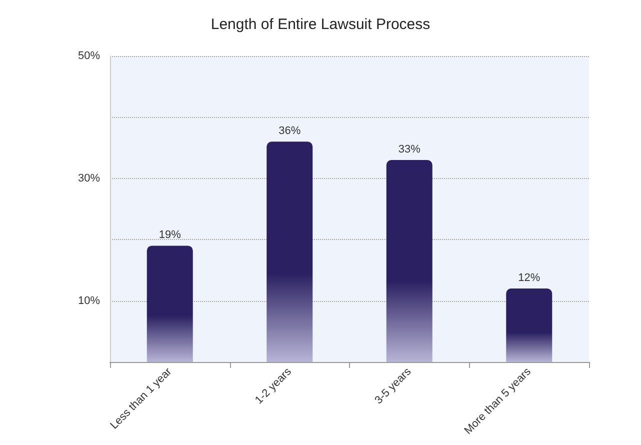  What do you see at coordinates (320, 24) in the screenshot?
I see `chart-title: Length of Entire Lawsuit Process` at bounding box center [320, 24].